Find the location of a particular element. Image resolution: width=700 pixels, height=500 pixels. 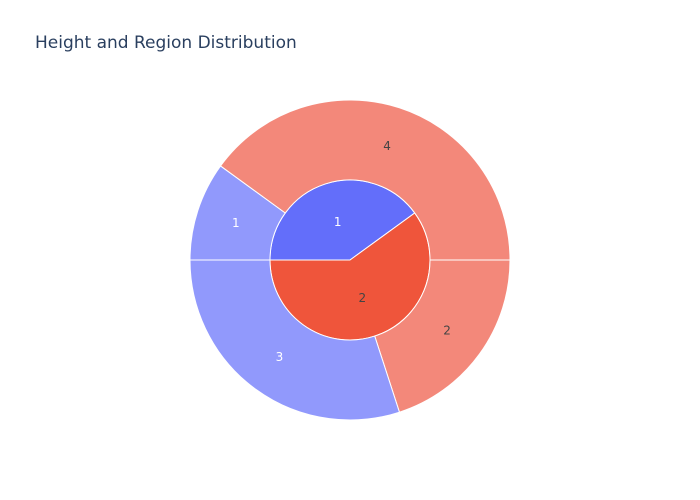

outer-ring-label-2: 2 is located at coordinates (447, 331).